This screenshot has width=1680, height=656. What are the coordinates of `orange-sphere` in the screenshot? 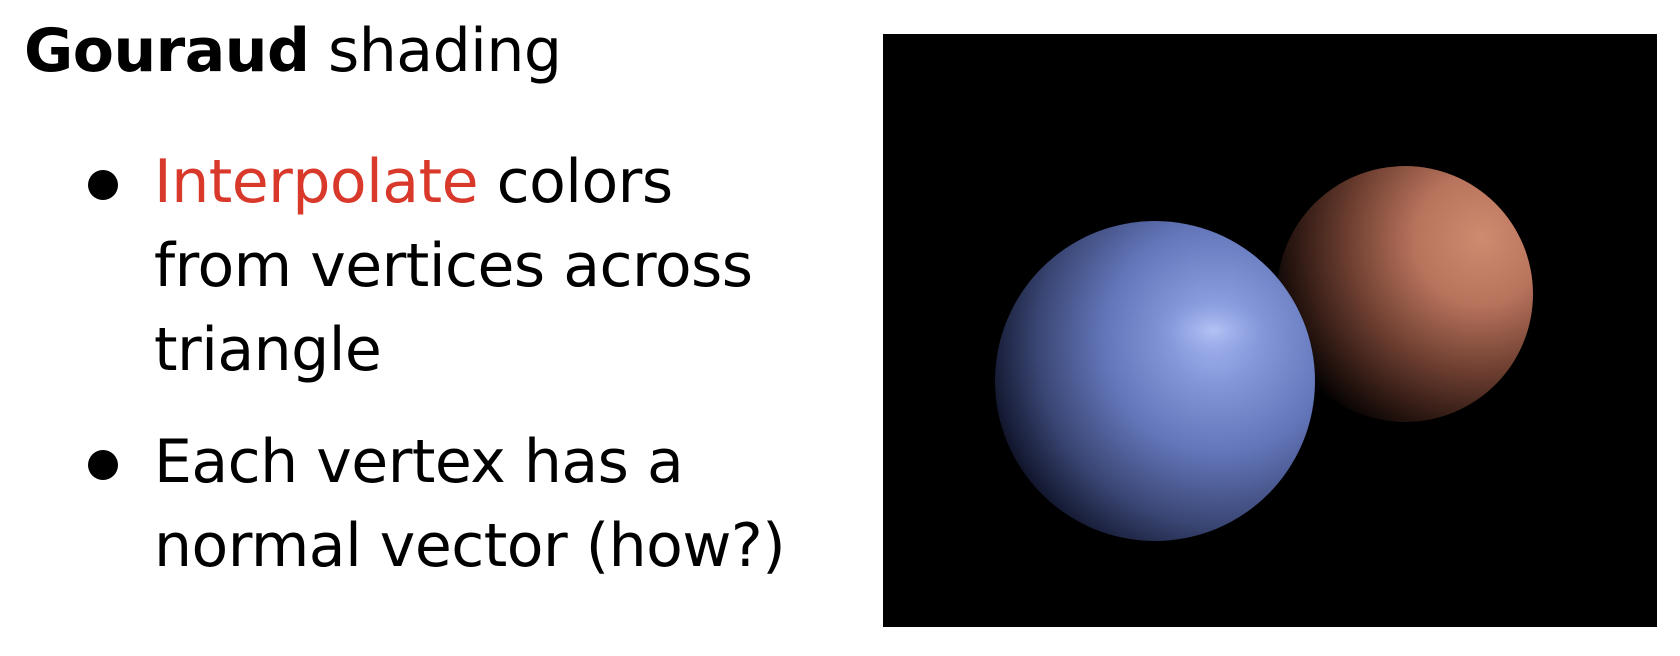 It's located at (1405, 294).